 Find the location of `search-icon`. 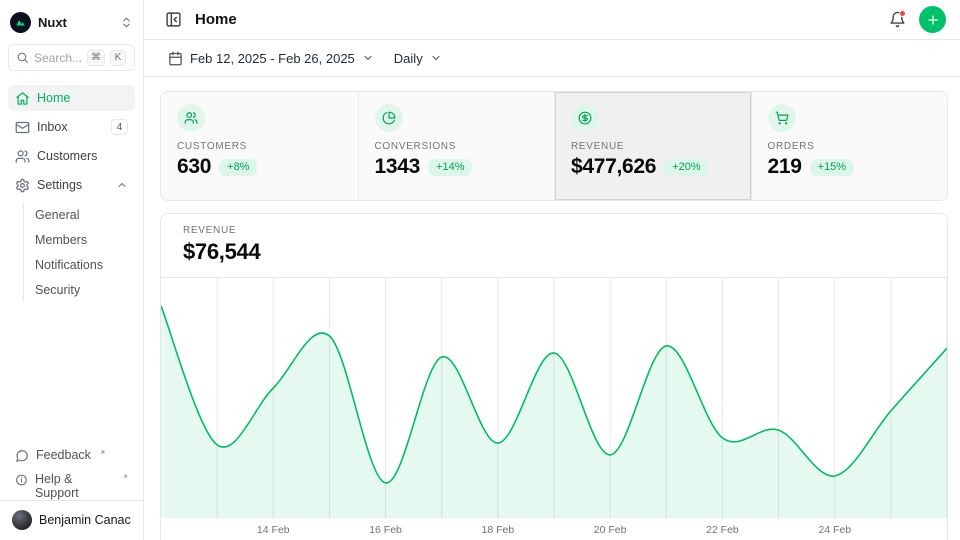

search-icon is located at coordinates (22, 57).